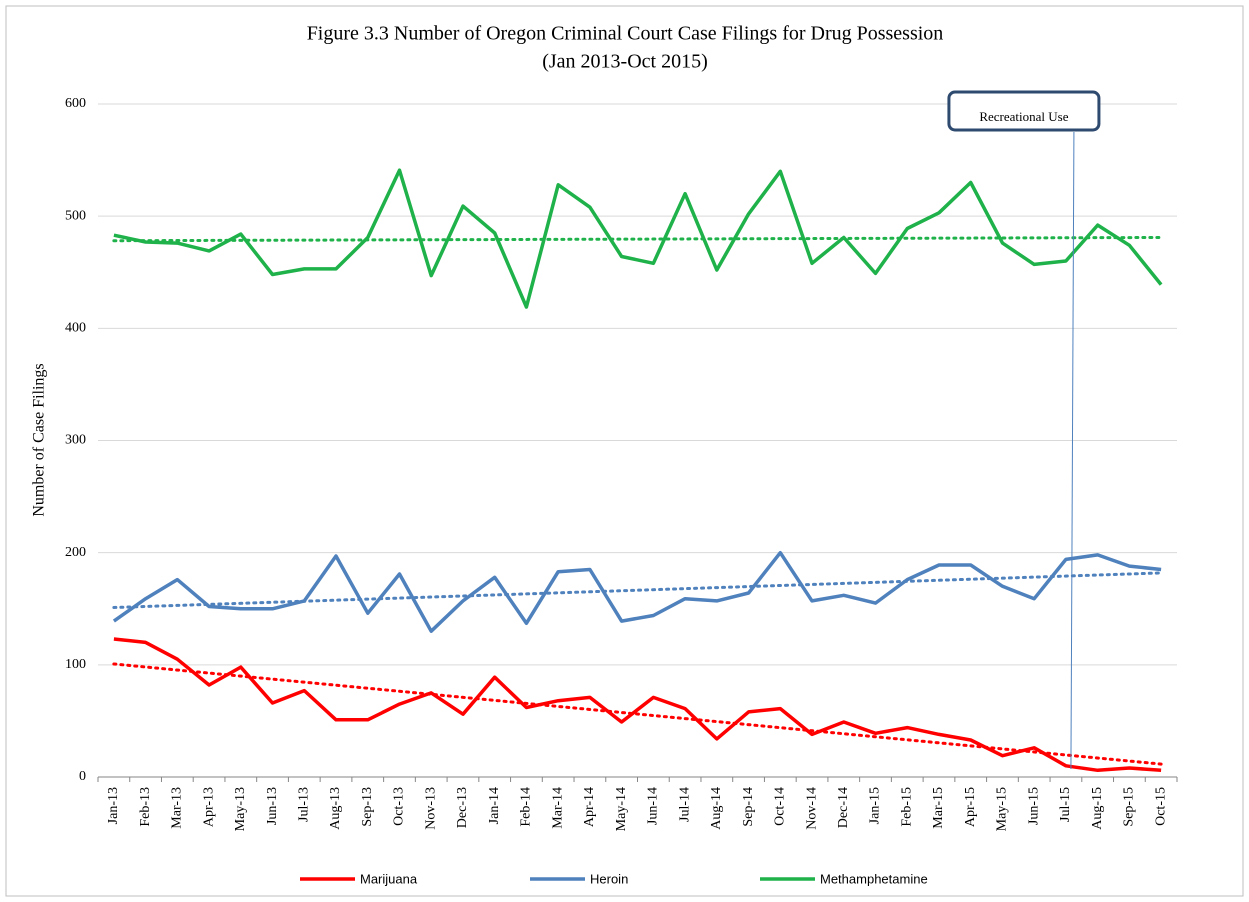 The width and height of the screenshot is (1249, 902). Describe the element at coordinates (1023, 116) in the screenshot. I see `annotation-text: Recreational Use` at that location.